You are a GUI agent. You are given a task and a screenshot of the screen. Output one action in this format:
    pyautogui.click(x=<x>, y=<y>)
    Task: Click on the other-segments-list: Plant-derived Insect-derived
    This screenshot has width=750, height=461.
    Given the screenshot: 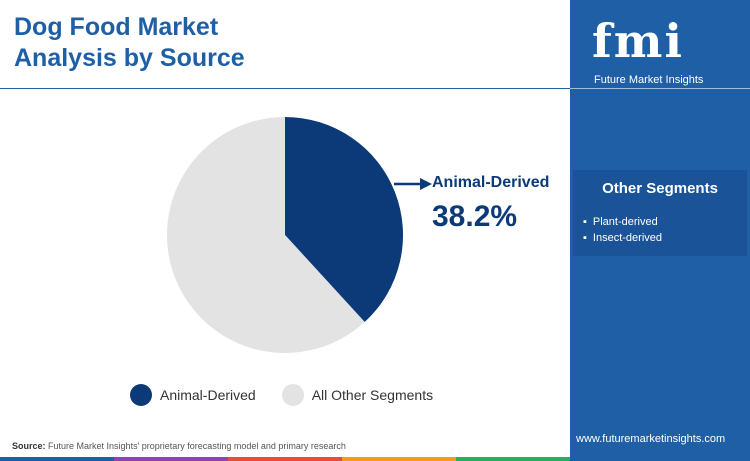 What is the action you would take?
    pyautogui.click(x=622, y=230)
    